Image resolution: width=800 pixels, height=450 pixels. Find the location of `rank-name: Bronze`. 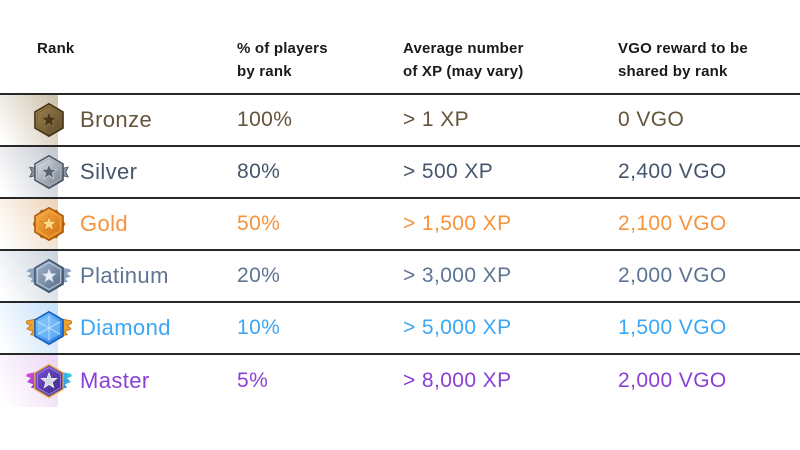

rank-name: Bronze is located at coordinates (116, 119).